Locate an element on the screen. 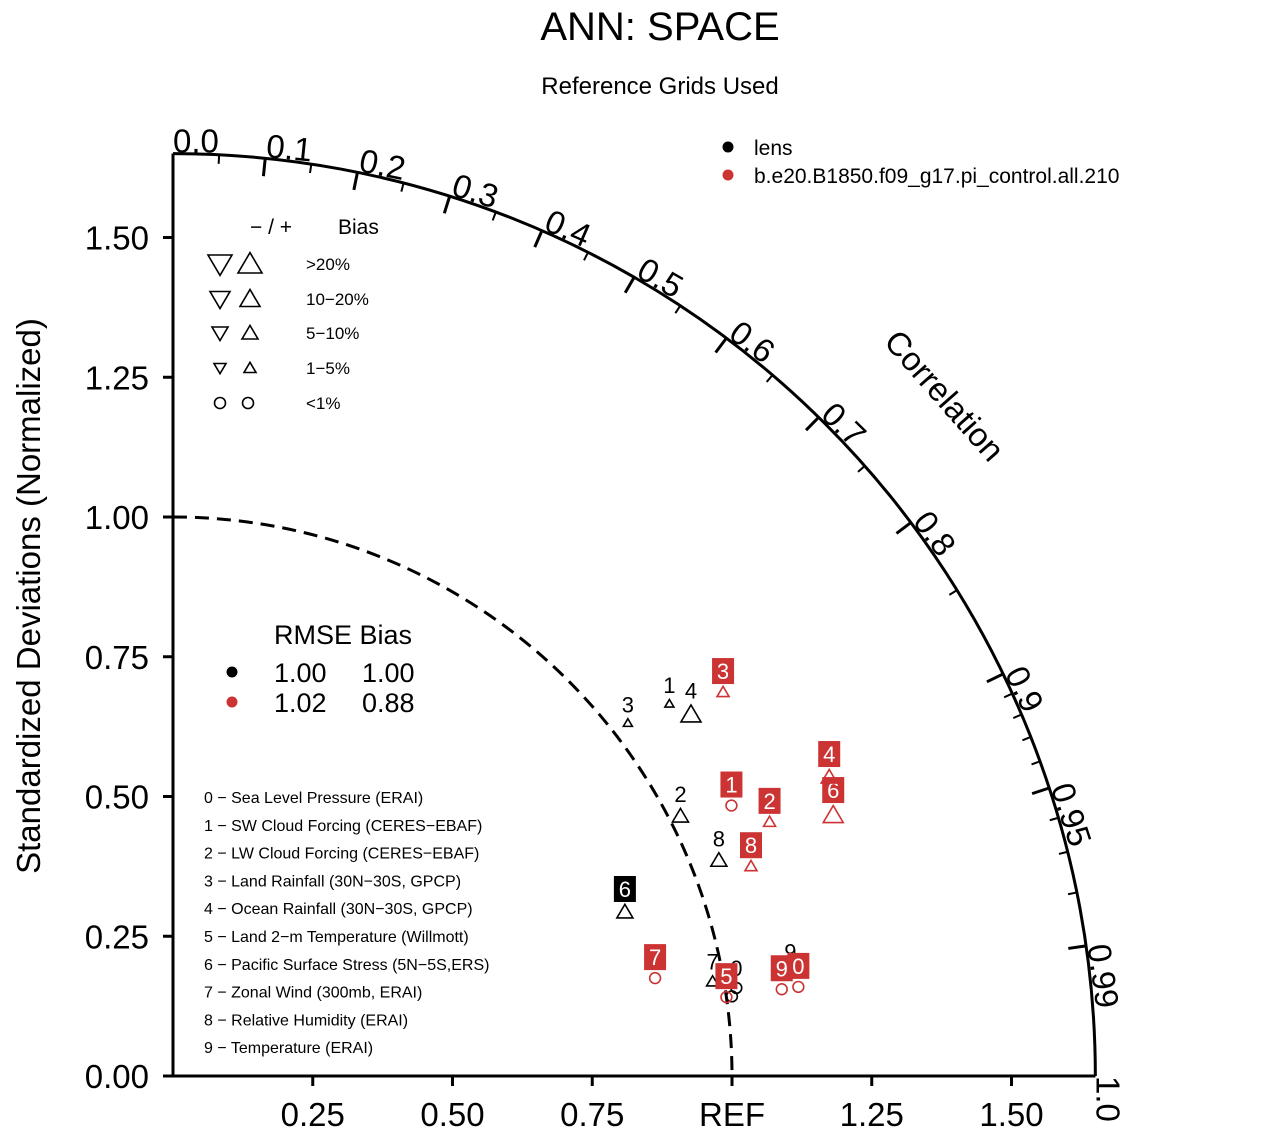  correlation-tick-label: 0.99 is located at coordinates (1103, 975).